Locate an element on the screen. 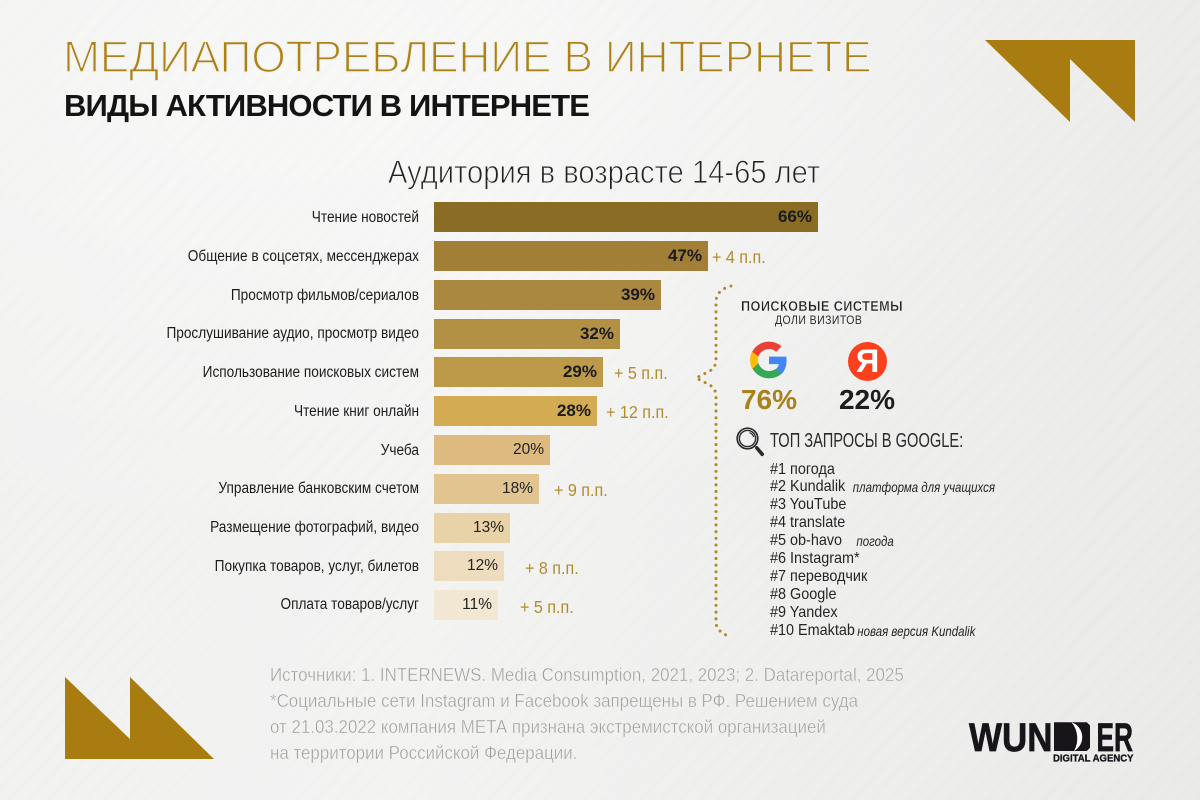  svg-text: WUN is located at coordinates (1011, 738).